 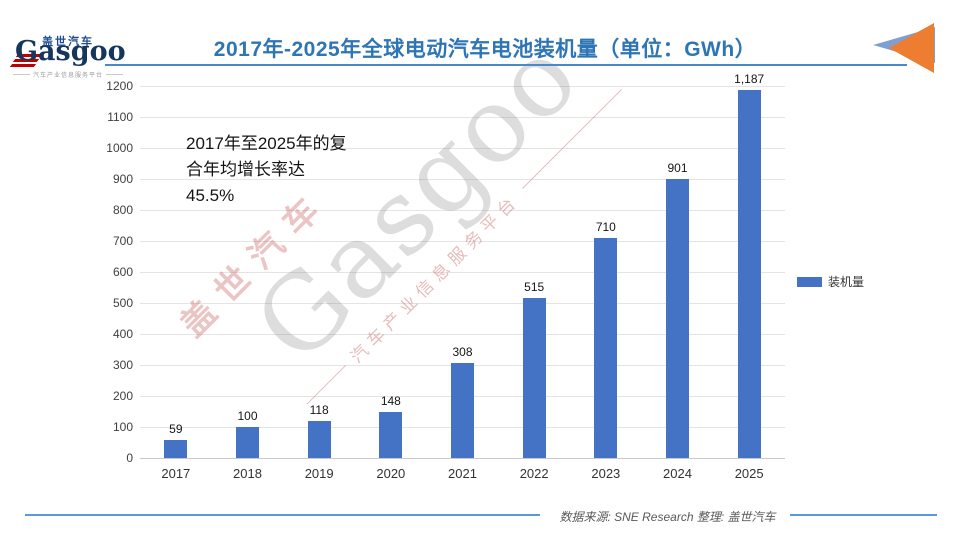 I want to click on bar-value-label: 710, so click(x=605, y=226).